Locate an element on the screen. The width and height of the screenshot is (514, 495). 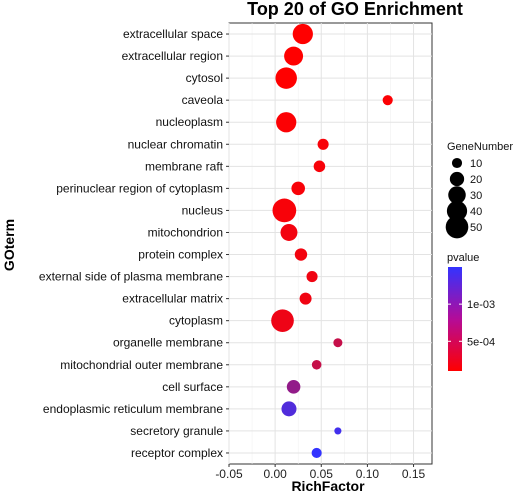
y-tick-label: mitochondrion is located at coordinates (185, 232).